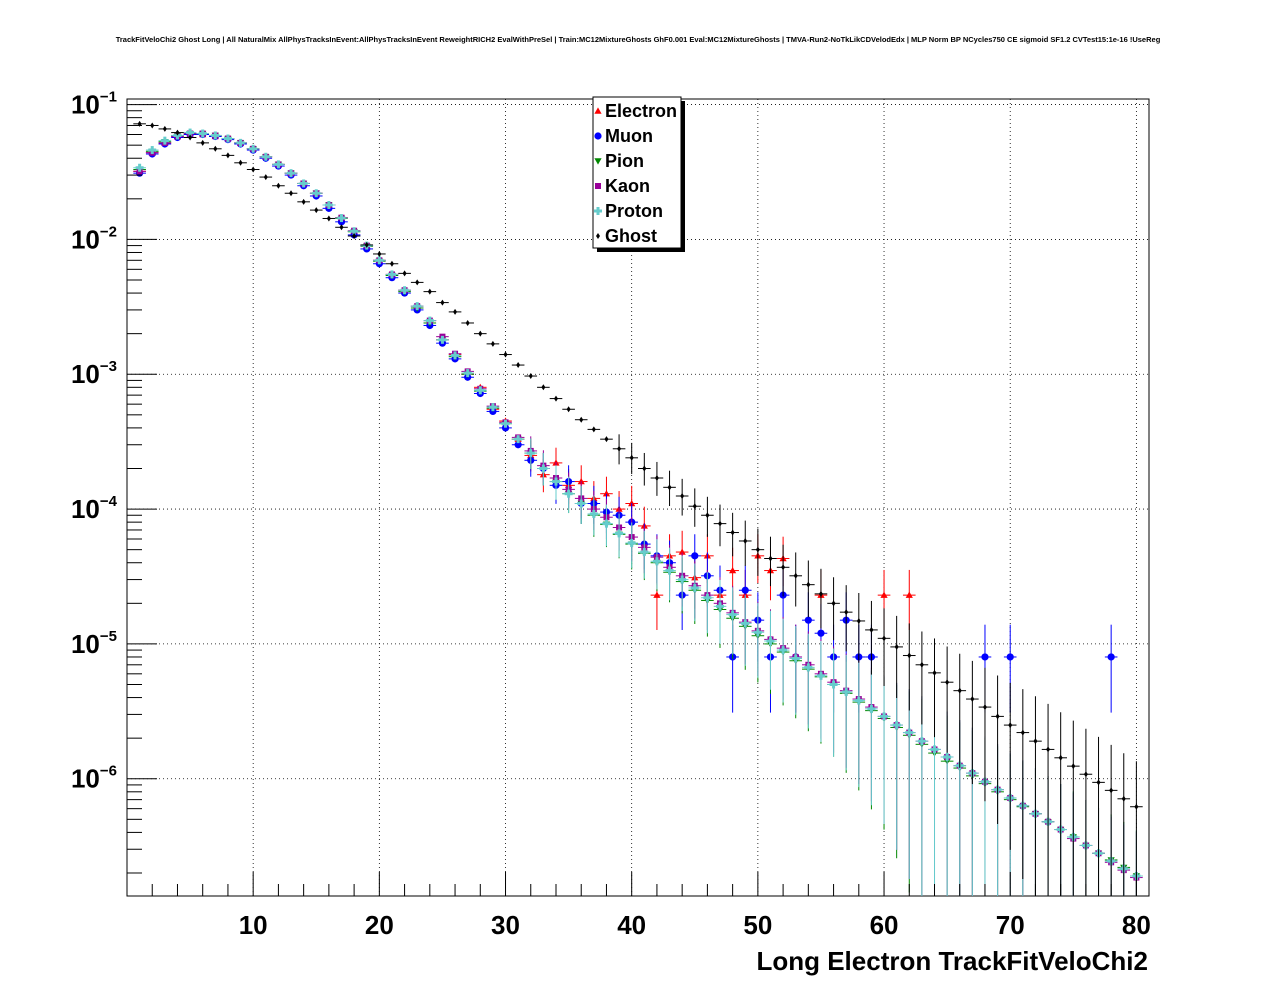 This screenshot has height=996, width=1276. What do you see at coordinates (627, 186) in the screenshot?
I see `legend-label-kaon: Kaon` at bounding box center [627, 186].